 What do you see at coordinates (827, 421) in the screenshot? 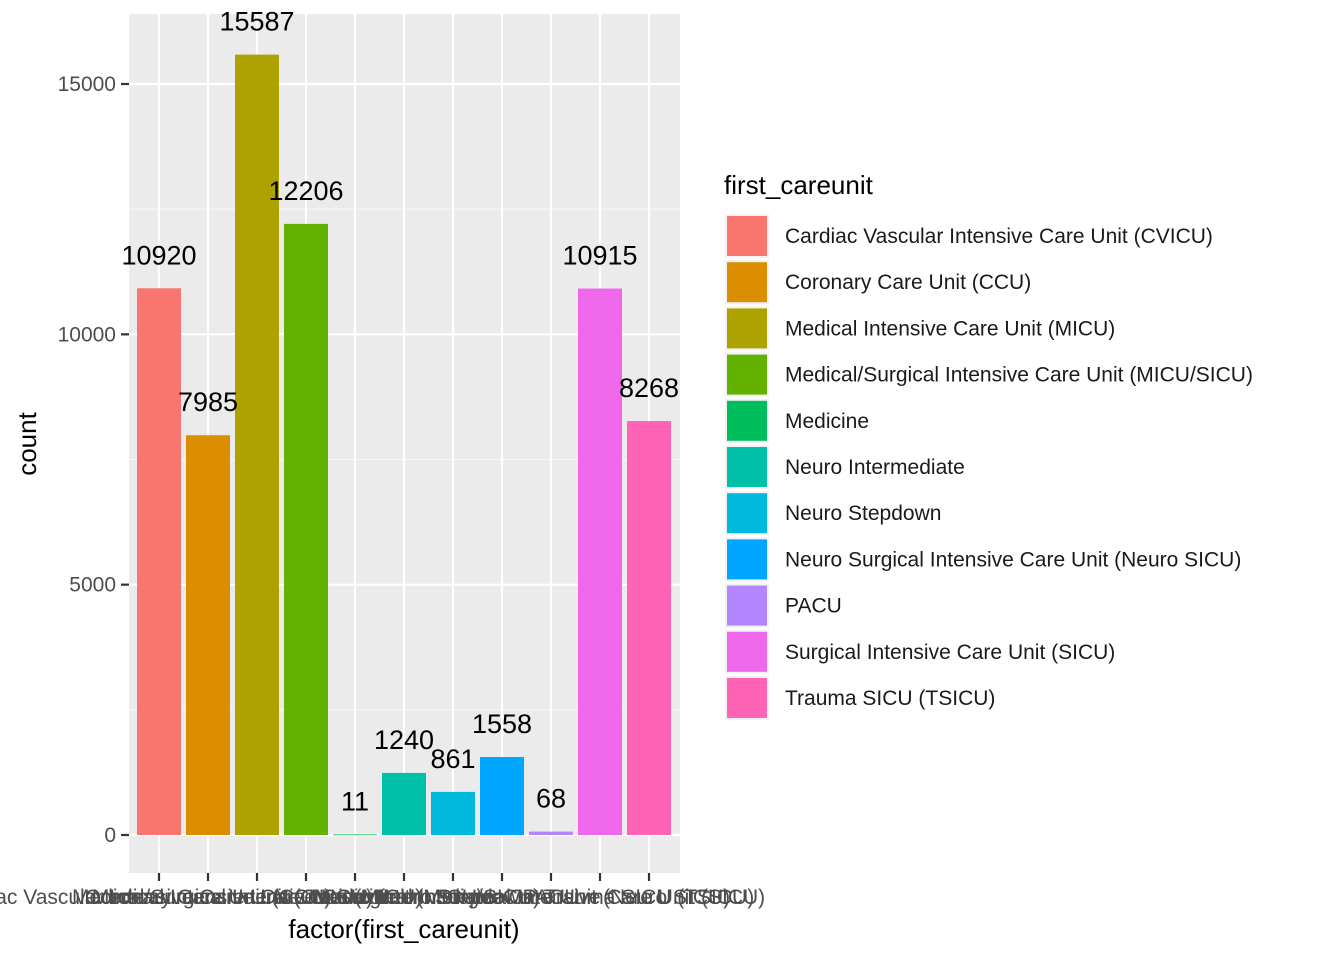
I see `legend-label: Medicine` at bounding box center [827, 421].